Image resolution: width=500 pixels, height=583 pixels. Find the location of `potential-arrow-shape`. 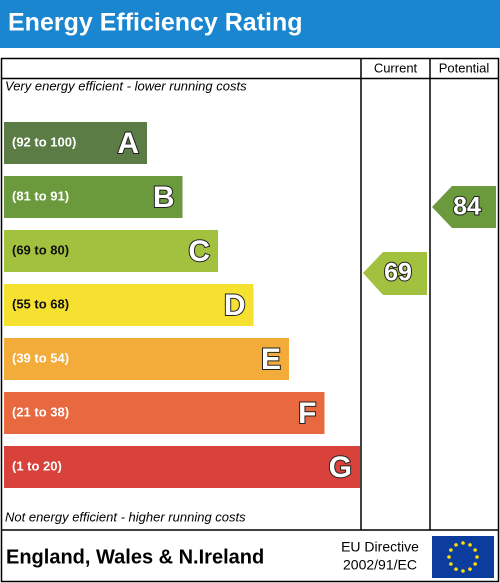

potential-arrow-shape is located at coordinates (464, 207).